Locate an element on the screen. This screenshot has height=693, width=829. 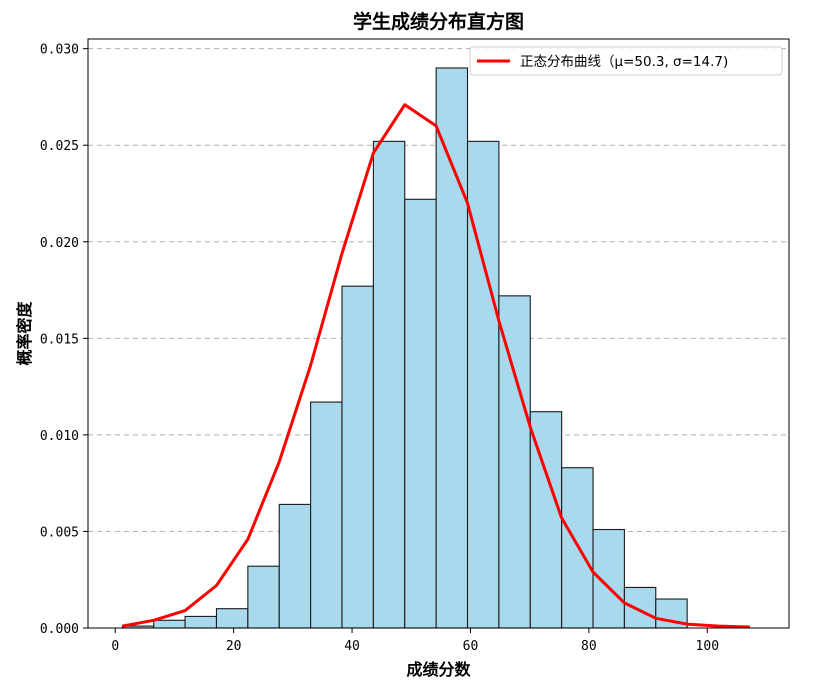
x-tick-label: 100 is located at coordinates (707, 646).